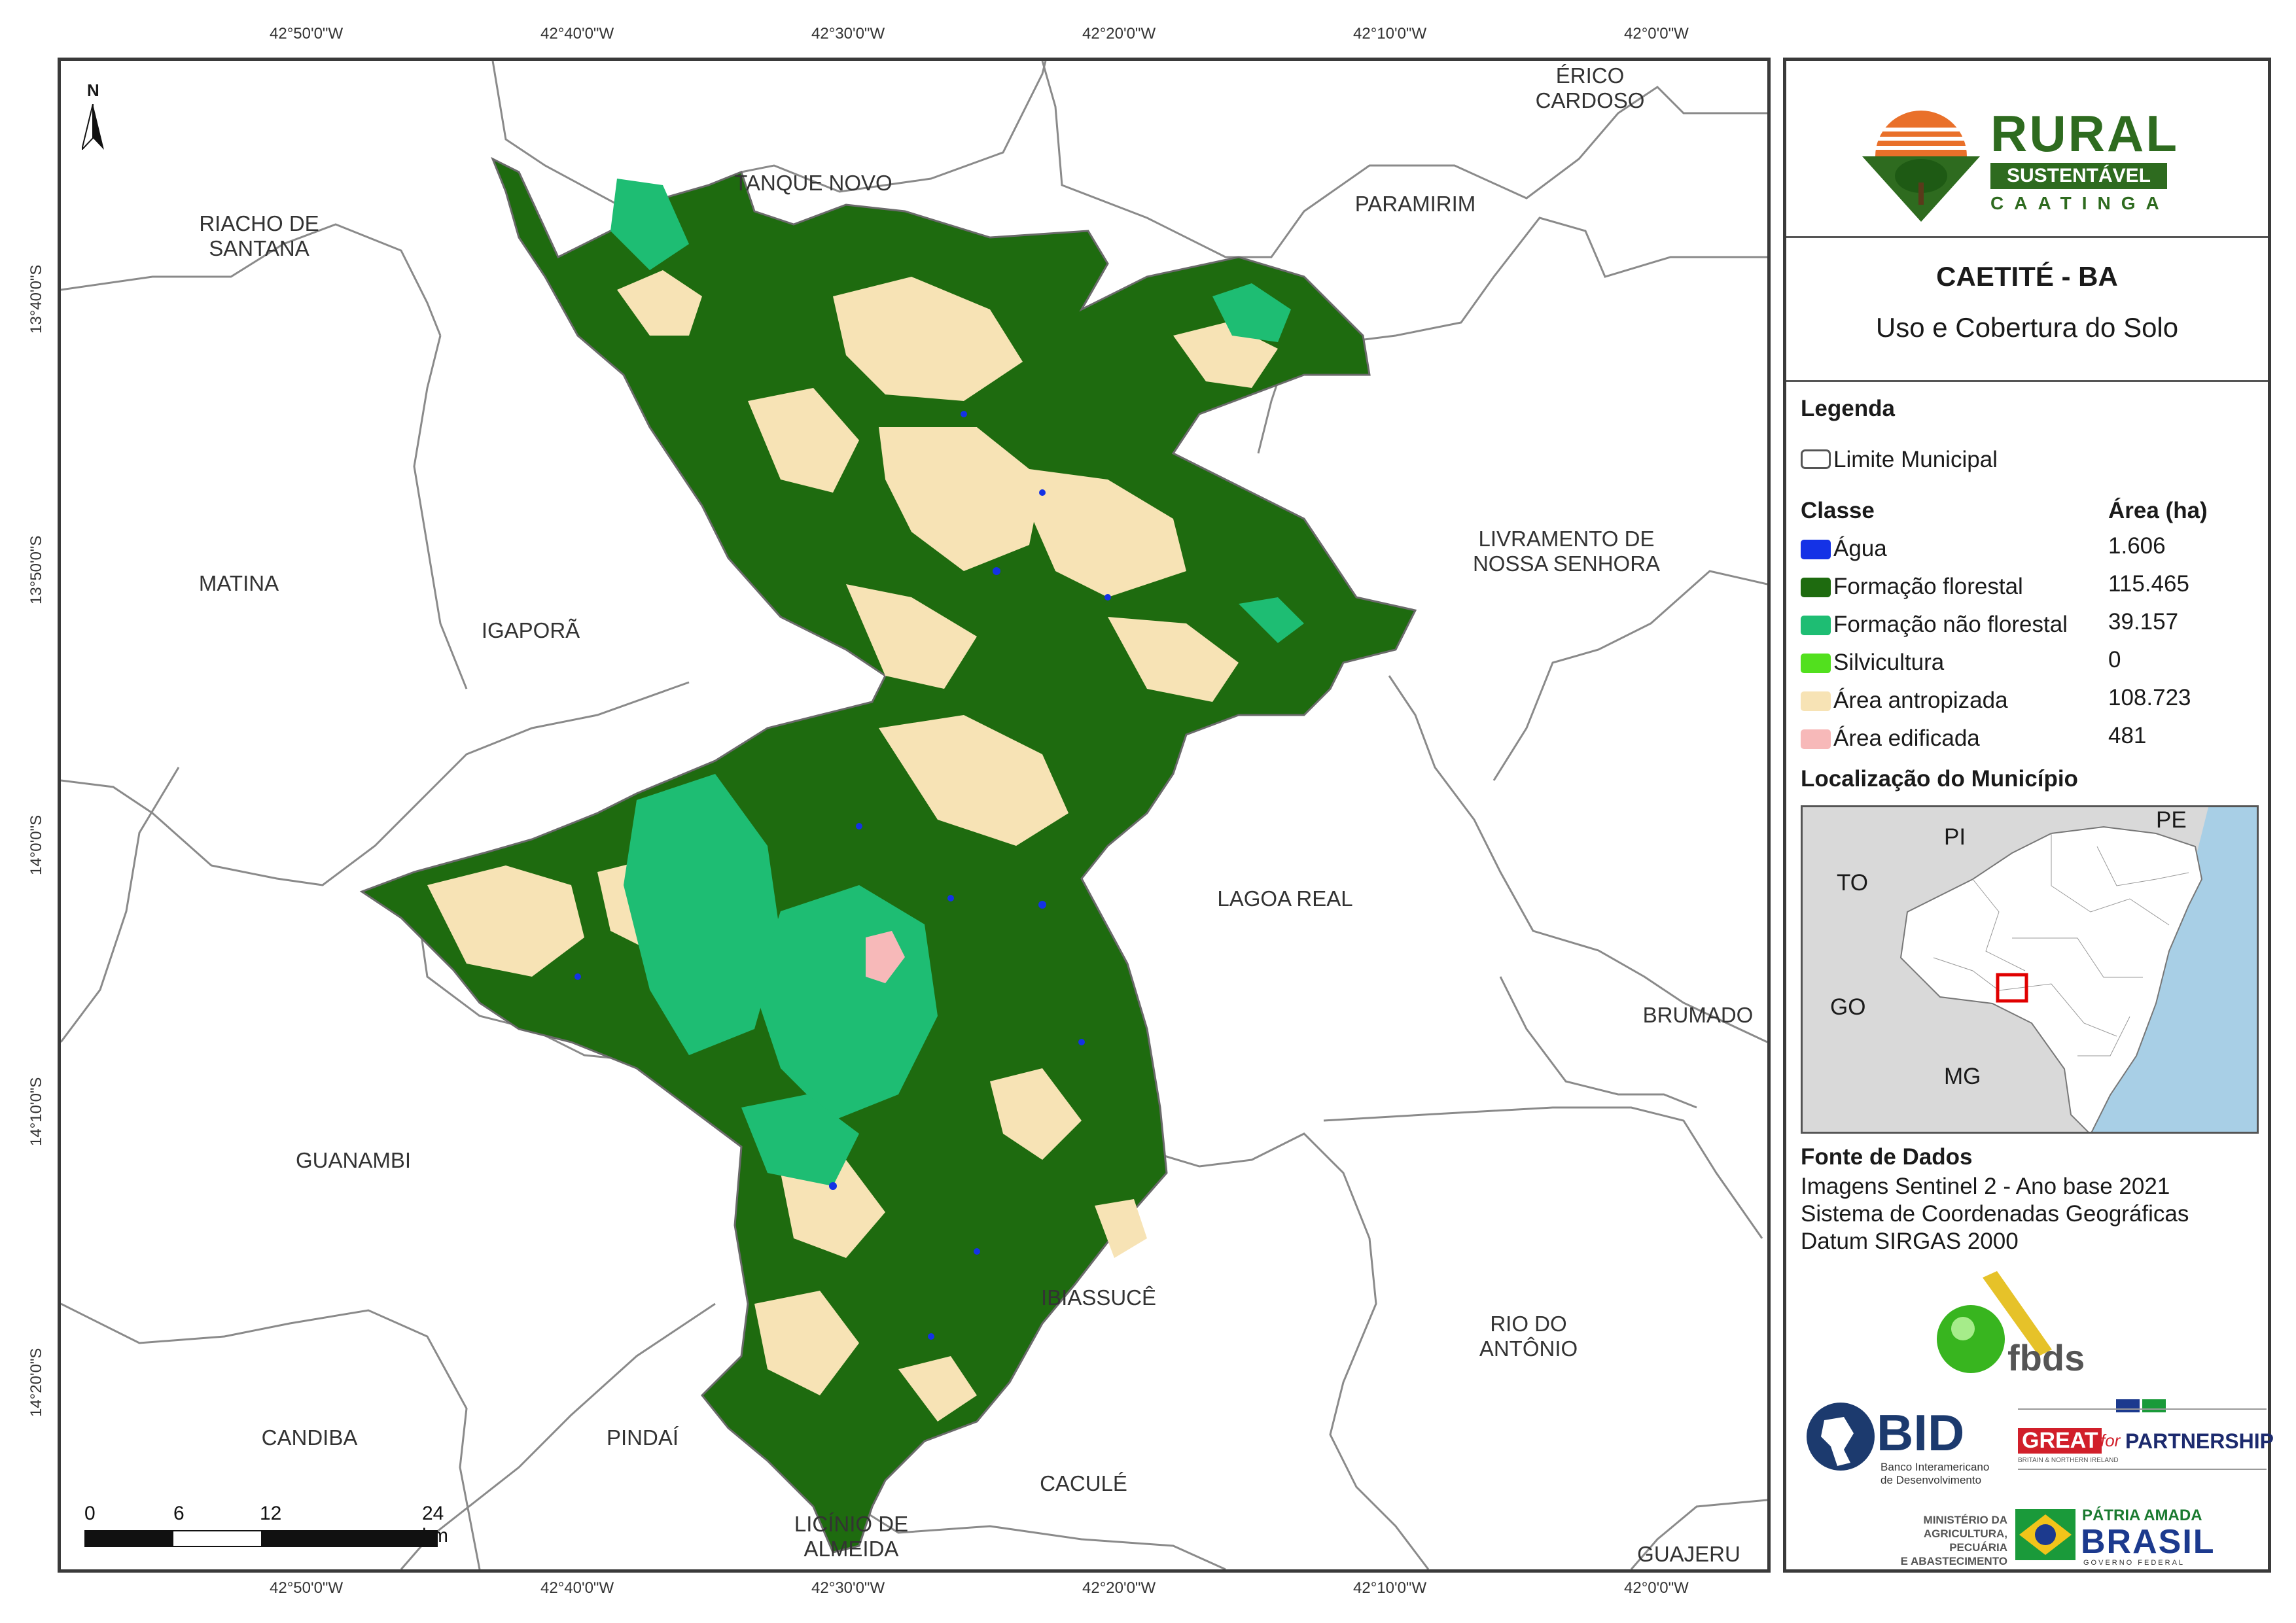 The width and height of the screenshot is (2296, 1623). Describe the element at coordinates (1688, 1554) in the screenshot. I see `label-guajeru: GUAJERU` at that location.